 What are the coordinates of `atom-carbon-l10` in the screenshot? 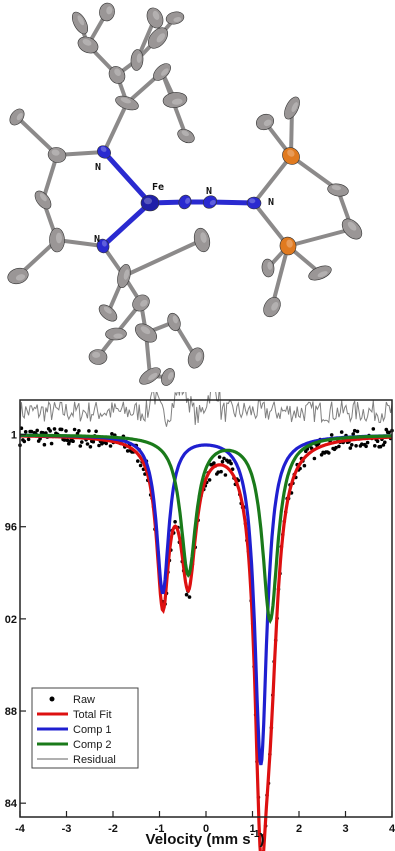 It's located at (202, 240).